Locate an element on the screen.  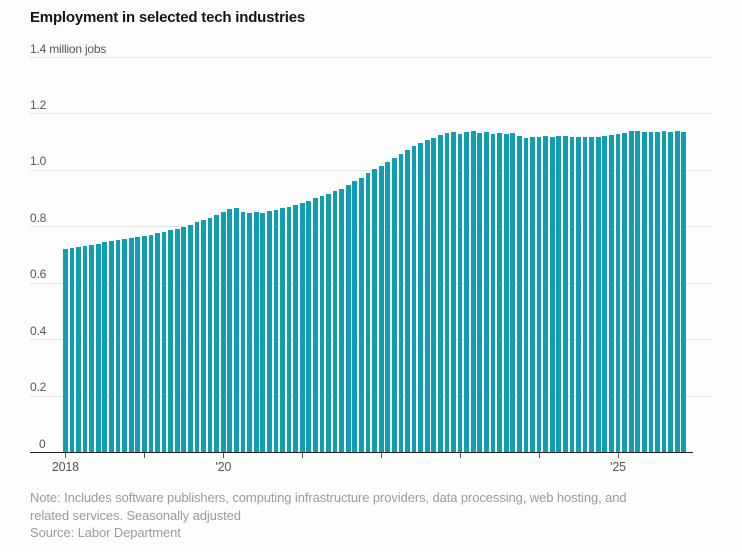
x-axis-label: 2018 is located at coordinates (65, 467).